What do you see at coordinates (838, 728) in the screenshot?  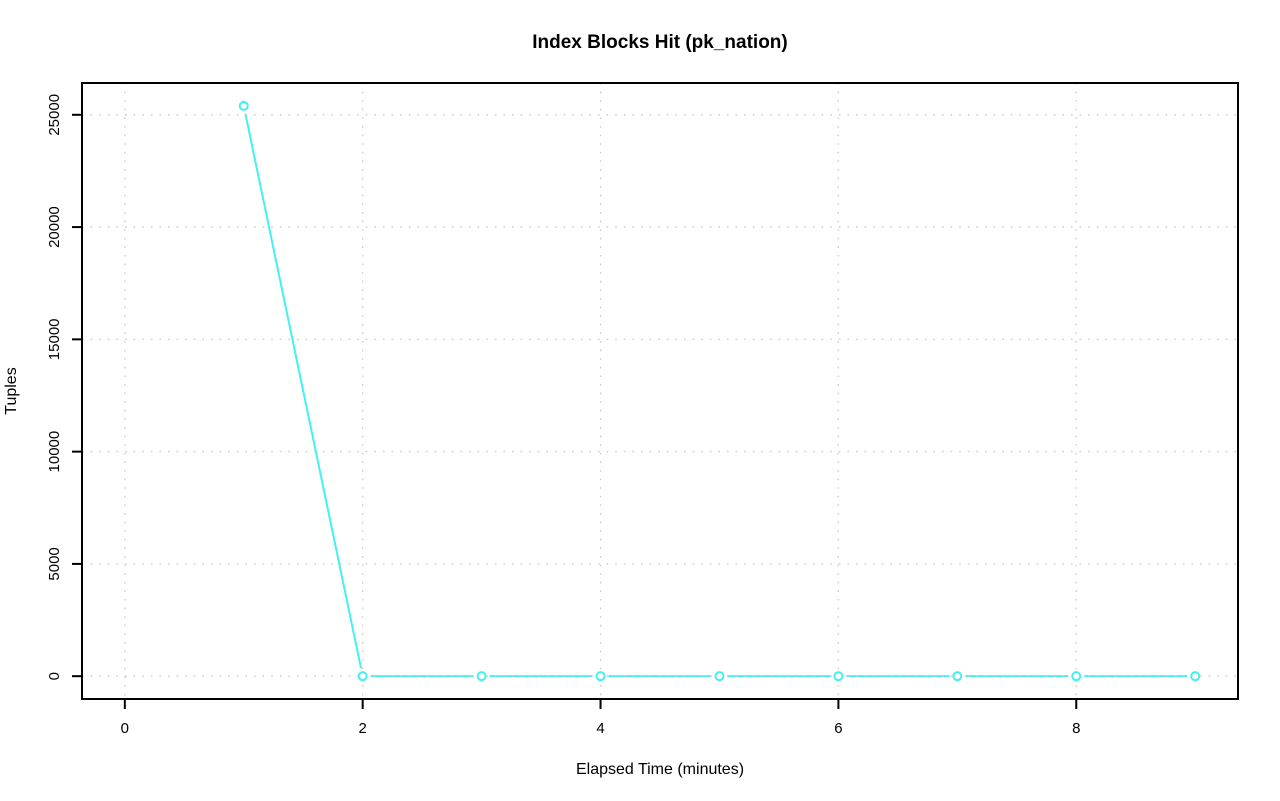 I see `x-tick-label: 6` at bounding box center [838, 728].